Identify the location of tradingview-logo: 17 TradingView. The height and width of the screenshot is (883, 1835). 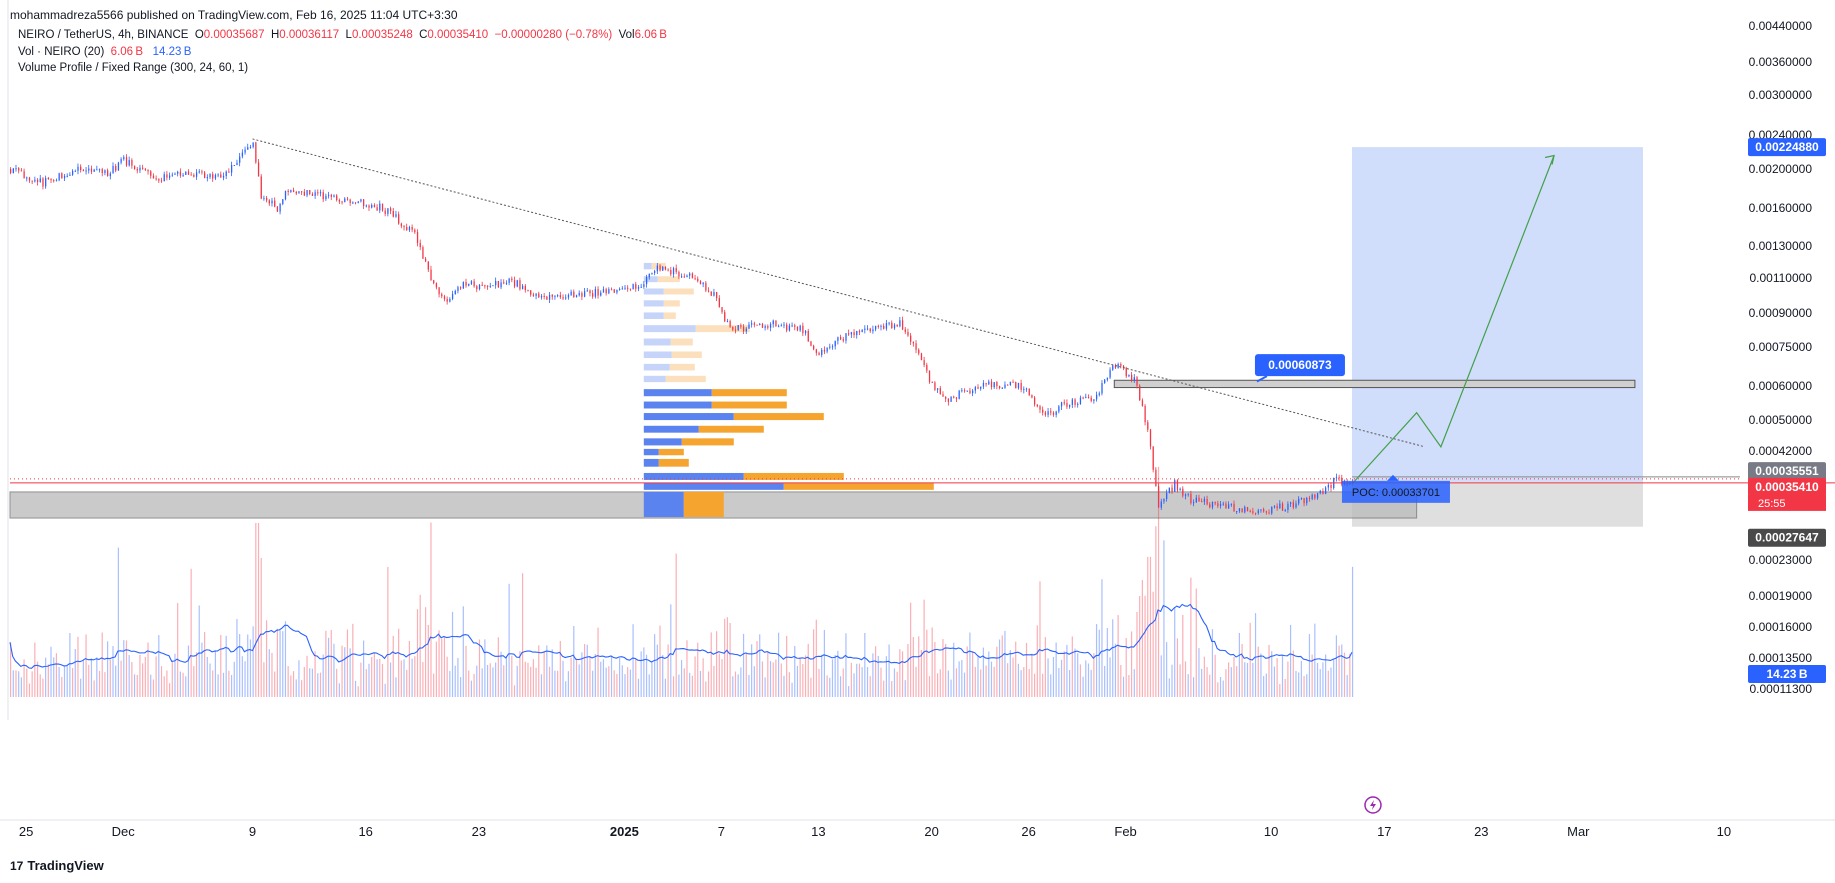
(57, 865).